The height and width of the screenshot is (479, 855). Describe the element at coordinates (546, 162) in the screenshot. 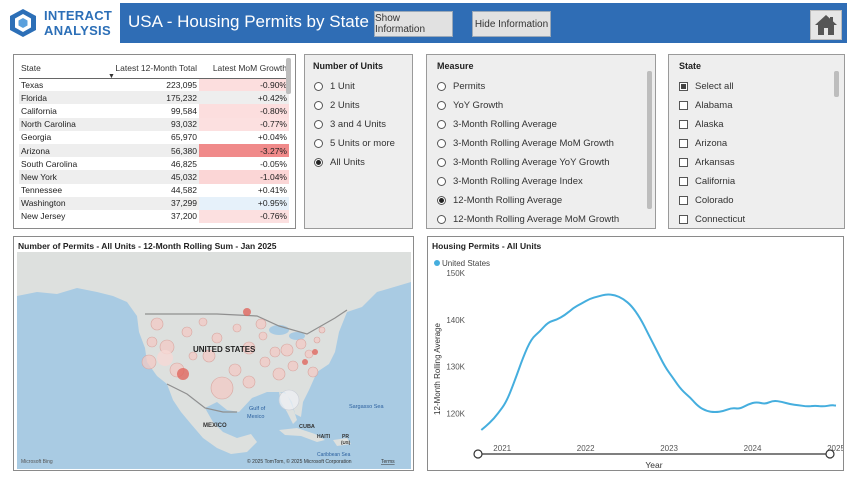

I see `measure-option: 3-Month Rolling Average YoY Growth` at that location.